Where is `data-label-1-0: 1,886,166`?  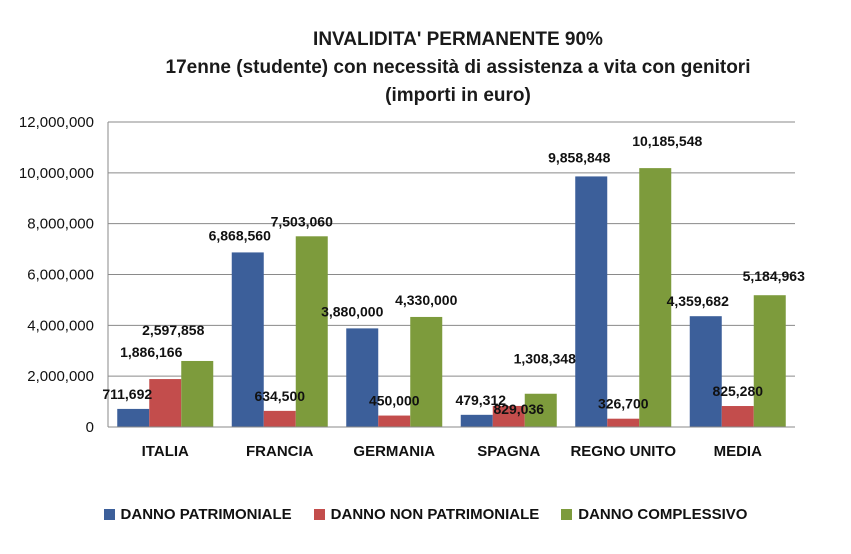
data-label-1-0: 1,886,166 is located at coordinates (151, 352).